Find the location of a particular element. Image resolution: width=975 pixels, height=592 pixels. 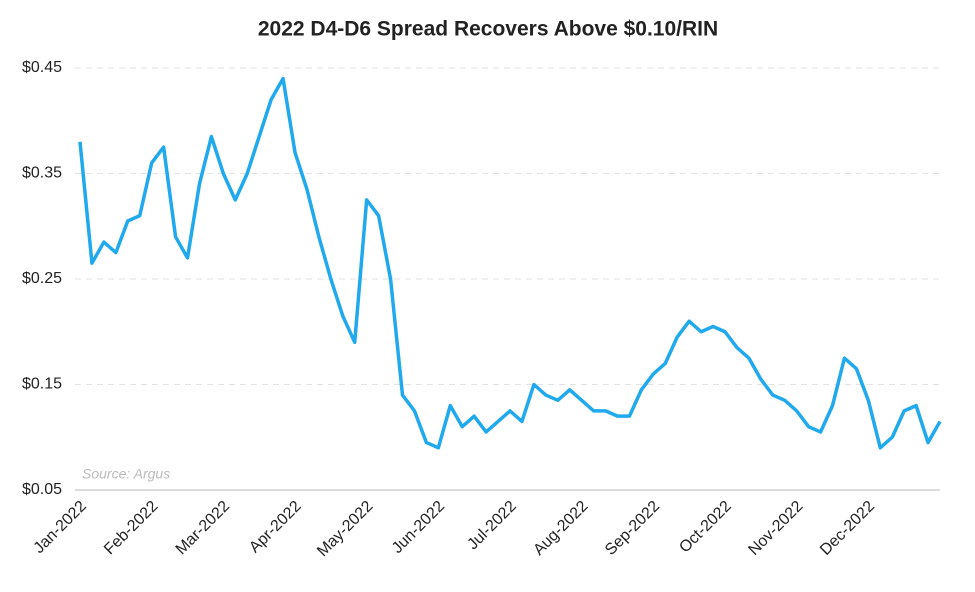

x-tick-label: Mar-2022 is located at coordinates (203, 528).